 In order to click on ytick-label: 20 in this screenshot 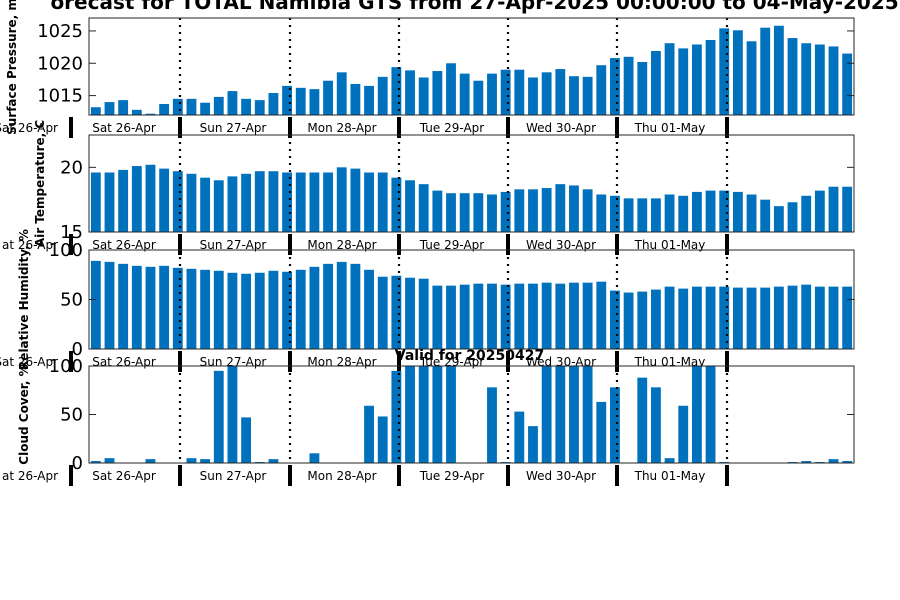, I will do `click(71, 167)`.